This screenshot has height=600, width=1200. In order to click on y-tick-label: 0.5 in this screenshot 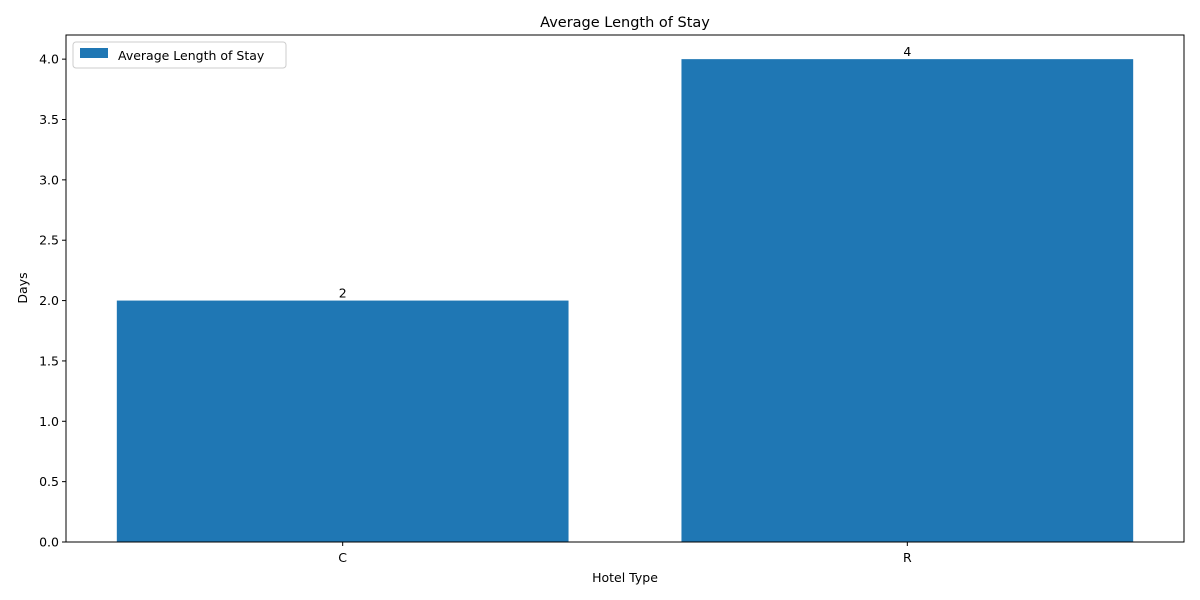, I will do `click(49, 481)`.